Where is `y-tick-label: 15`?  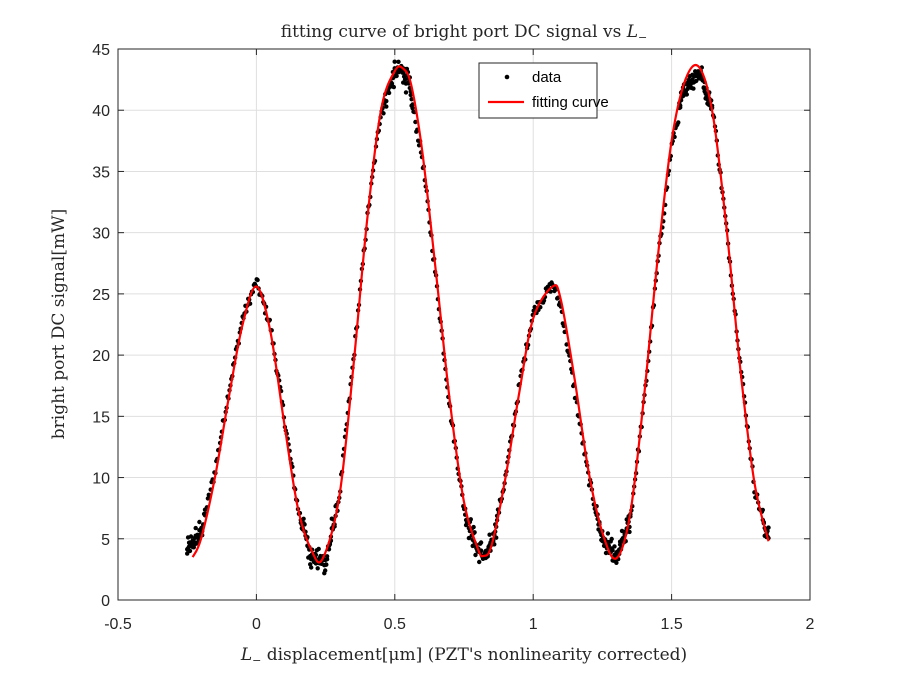
y-tick-label: 15 is located at coordinates (101, 417).